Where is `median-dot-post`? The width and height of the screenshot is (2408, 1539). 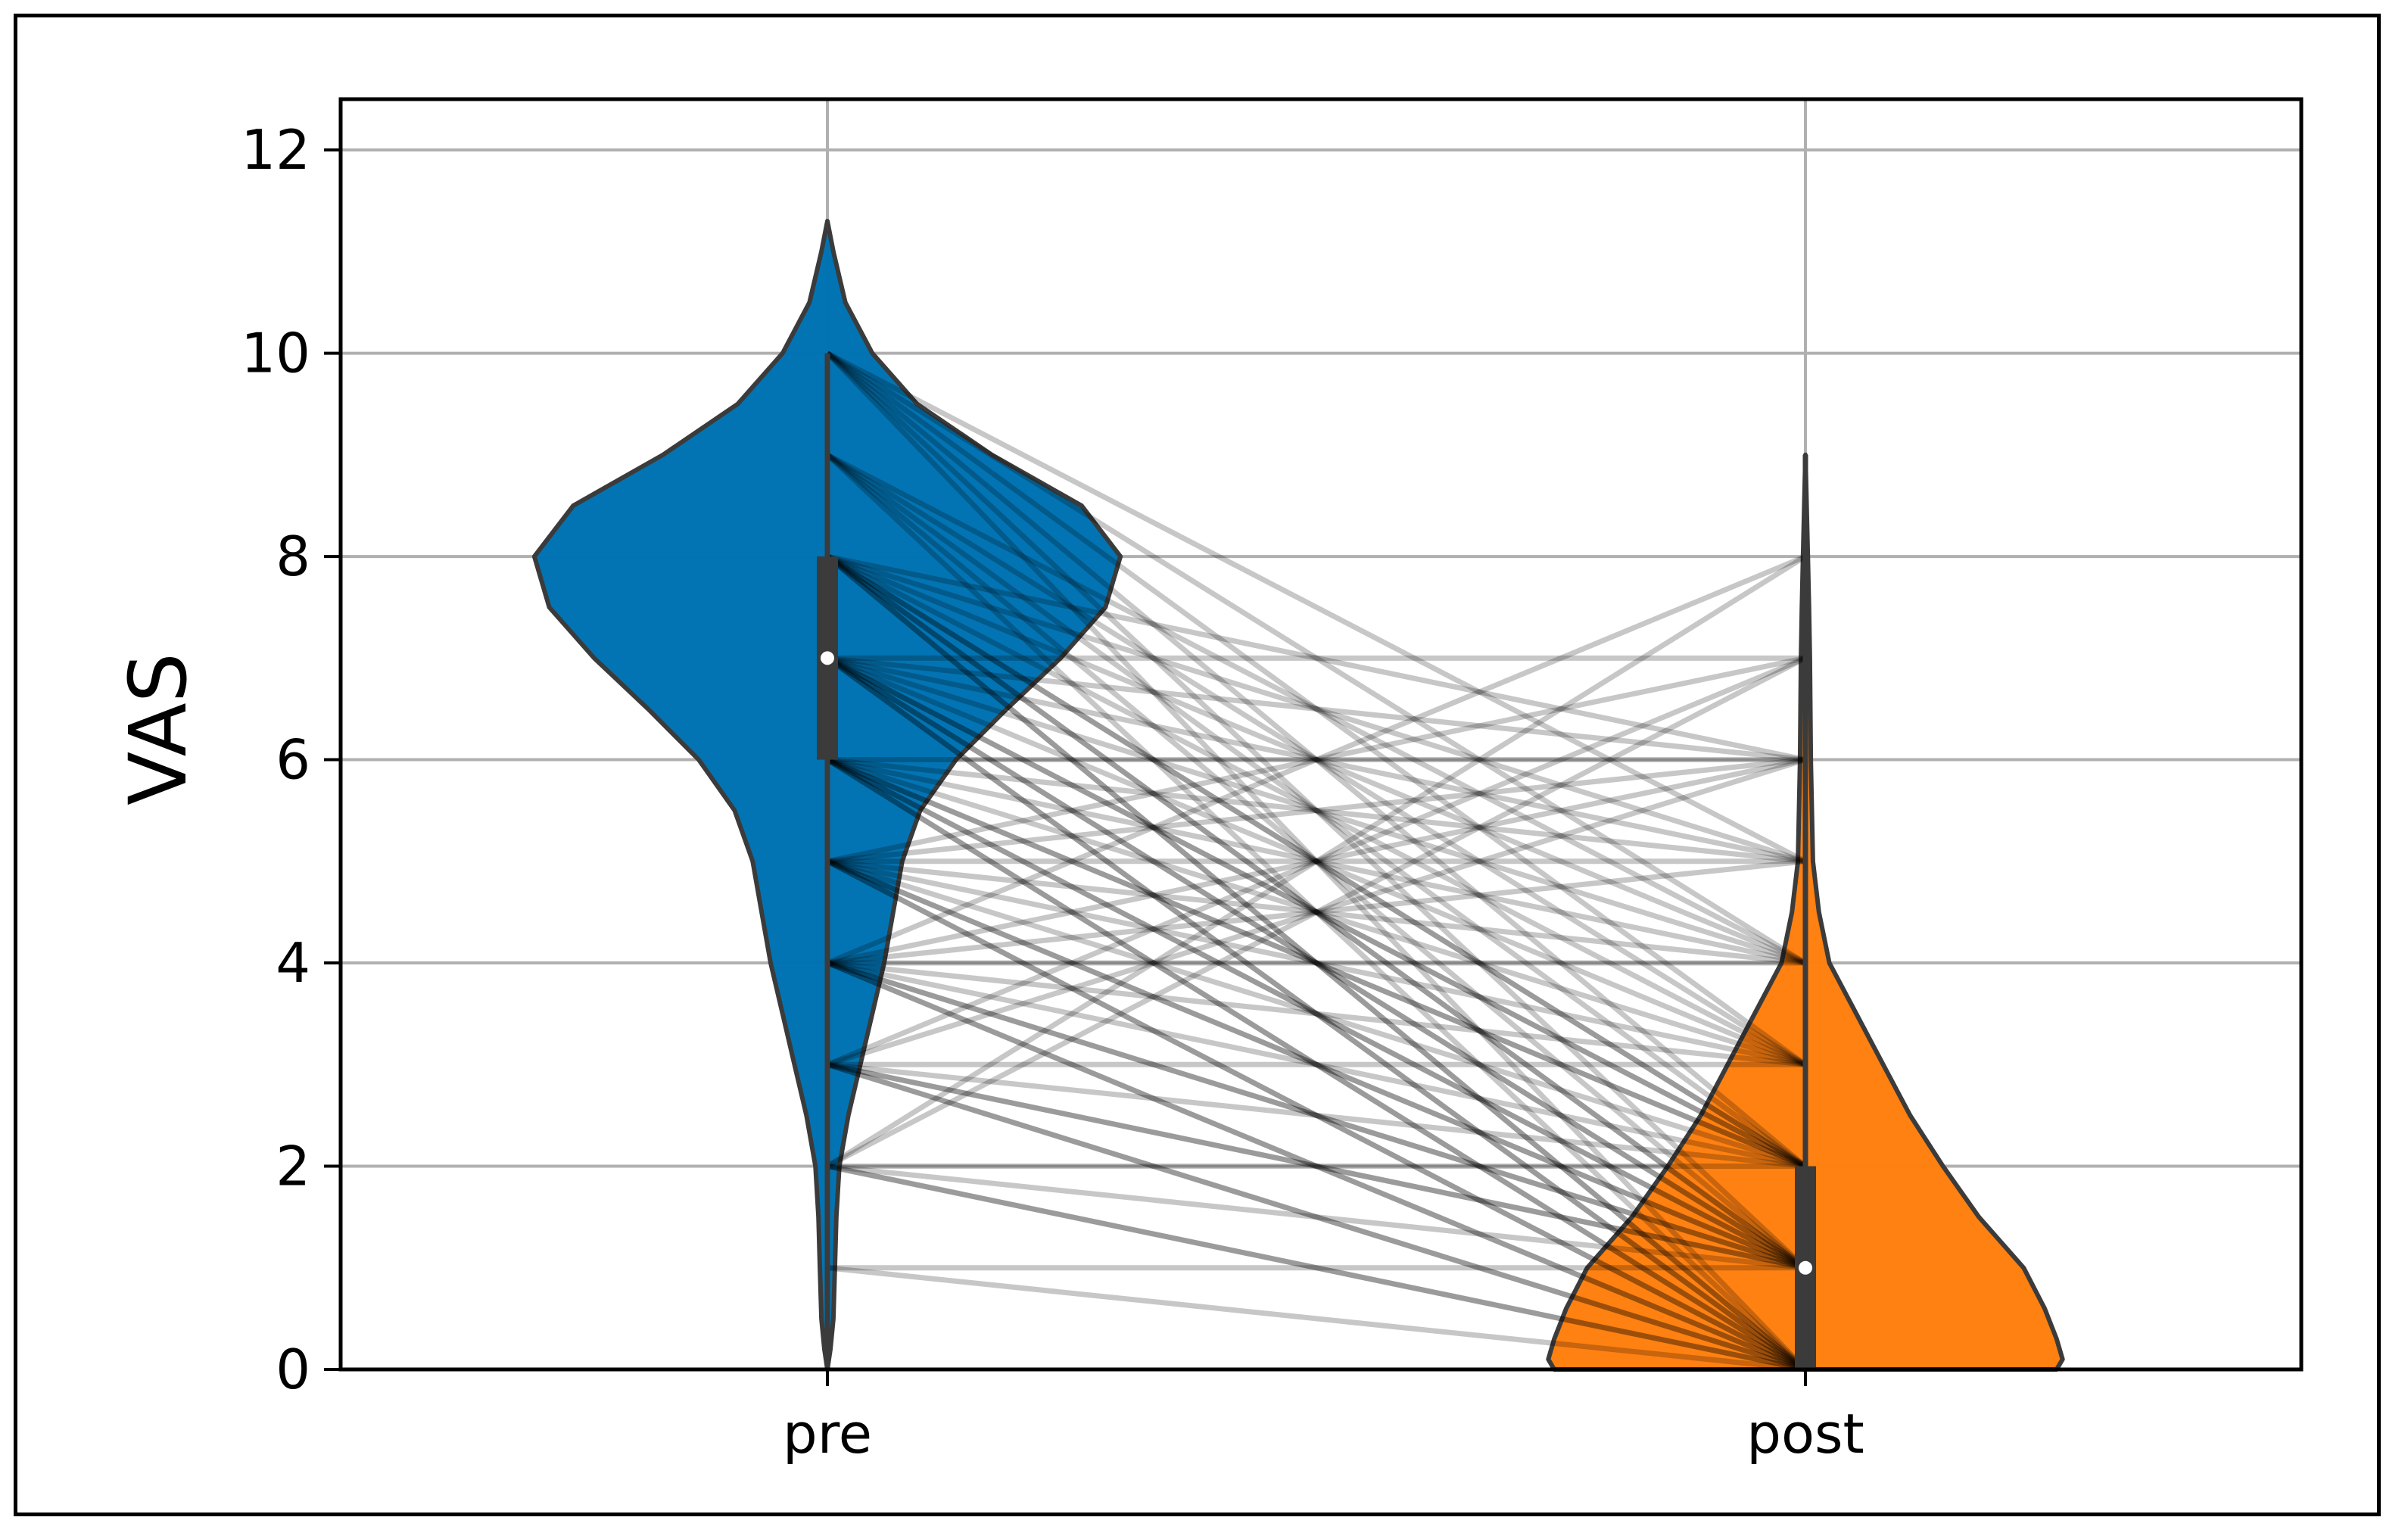 median-dot-post is located at coordinates (1806, 1267).